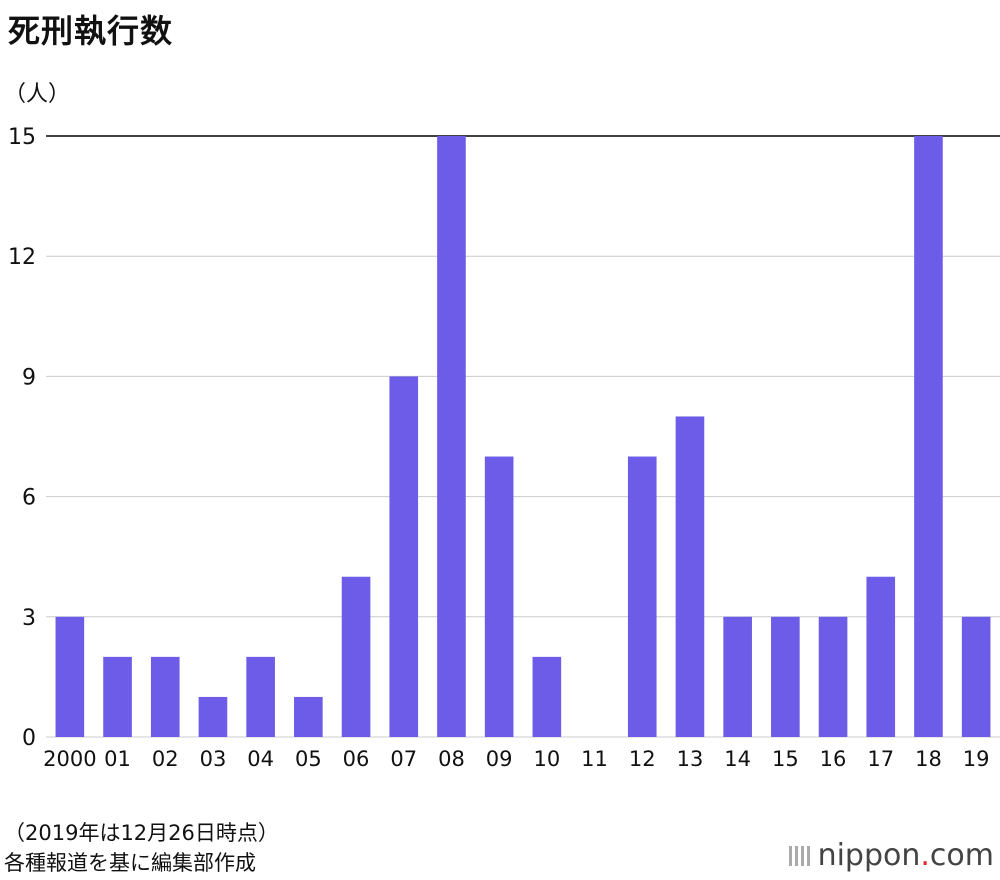  Describe the element at coordinates (141, 863) in the screenshot. I see `footnote-source: 各種報道を基に編集部作成` at that location.